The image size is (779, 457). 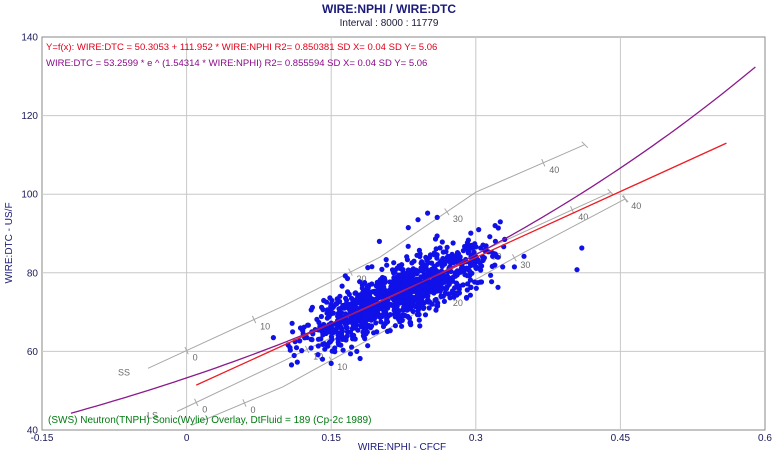 I want to click on y-tick-label: 80, so click(x=33, y=273).